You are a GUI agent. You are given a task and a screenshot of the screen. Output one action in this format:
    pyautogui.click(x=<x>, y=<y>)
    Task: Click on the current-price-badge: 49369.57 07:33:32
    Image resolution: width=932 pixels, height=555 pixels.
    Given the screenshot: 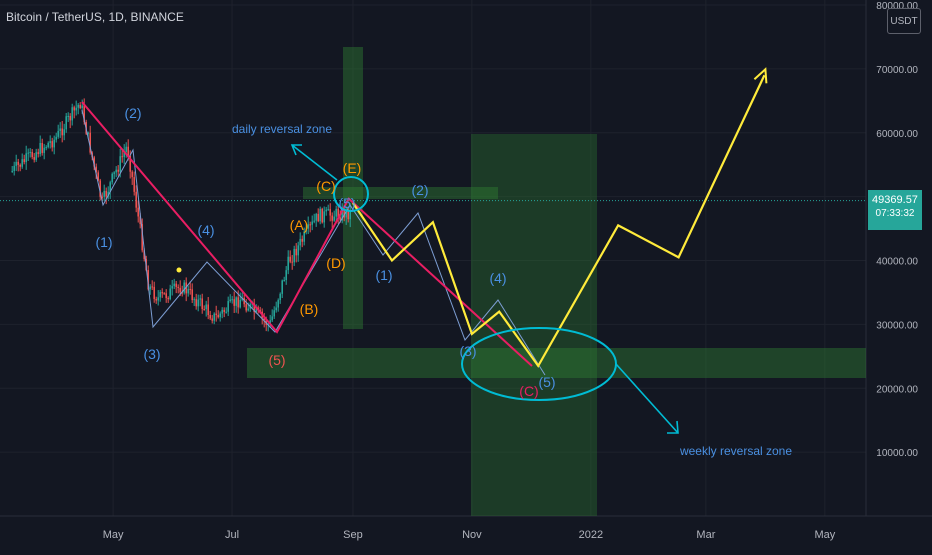 What is the action you would take?
    pyautogui.click(x=895, y=210)
    